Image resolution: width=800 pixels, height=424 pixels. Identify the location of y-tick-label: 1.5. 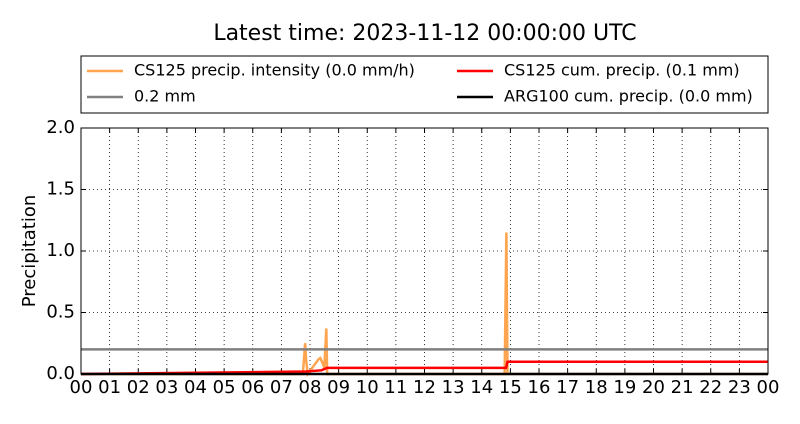
(60, 189).